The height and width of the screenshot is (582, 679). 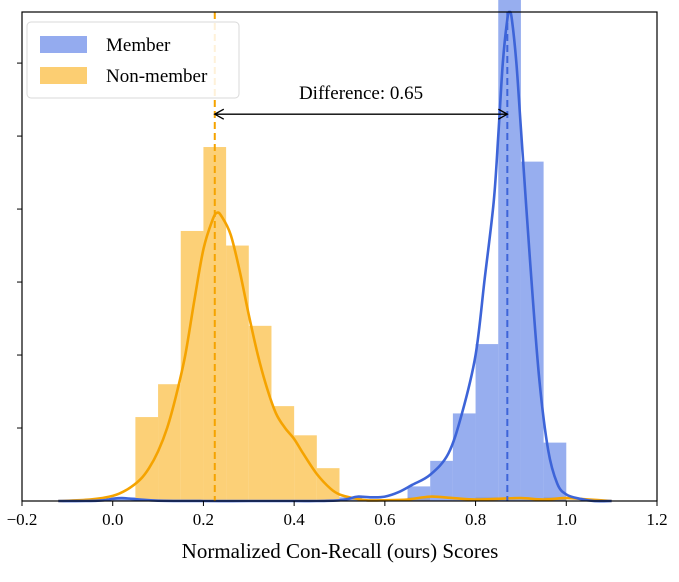 What do you see at coordinates (157, 76) in the screenshot?
I see `legend-label-non-member: Non-member` at bounding box center [157, 76].